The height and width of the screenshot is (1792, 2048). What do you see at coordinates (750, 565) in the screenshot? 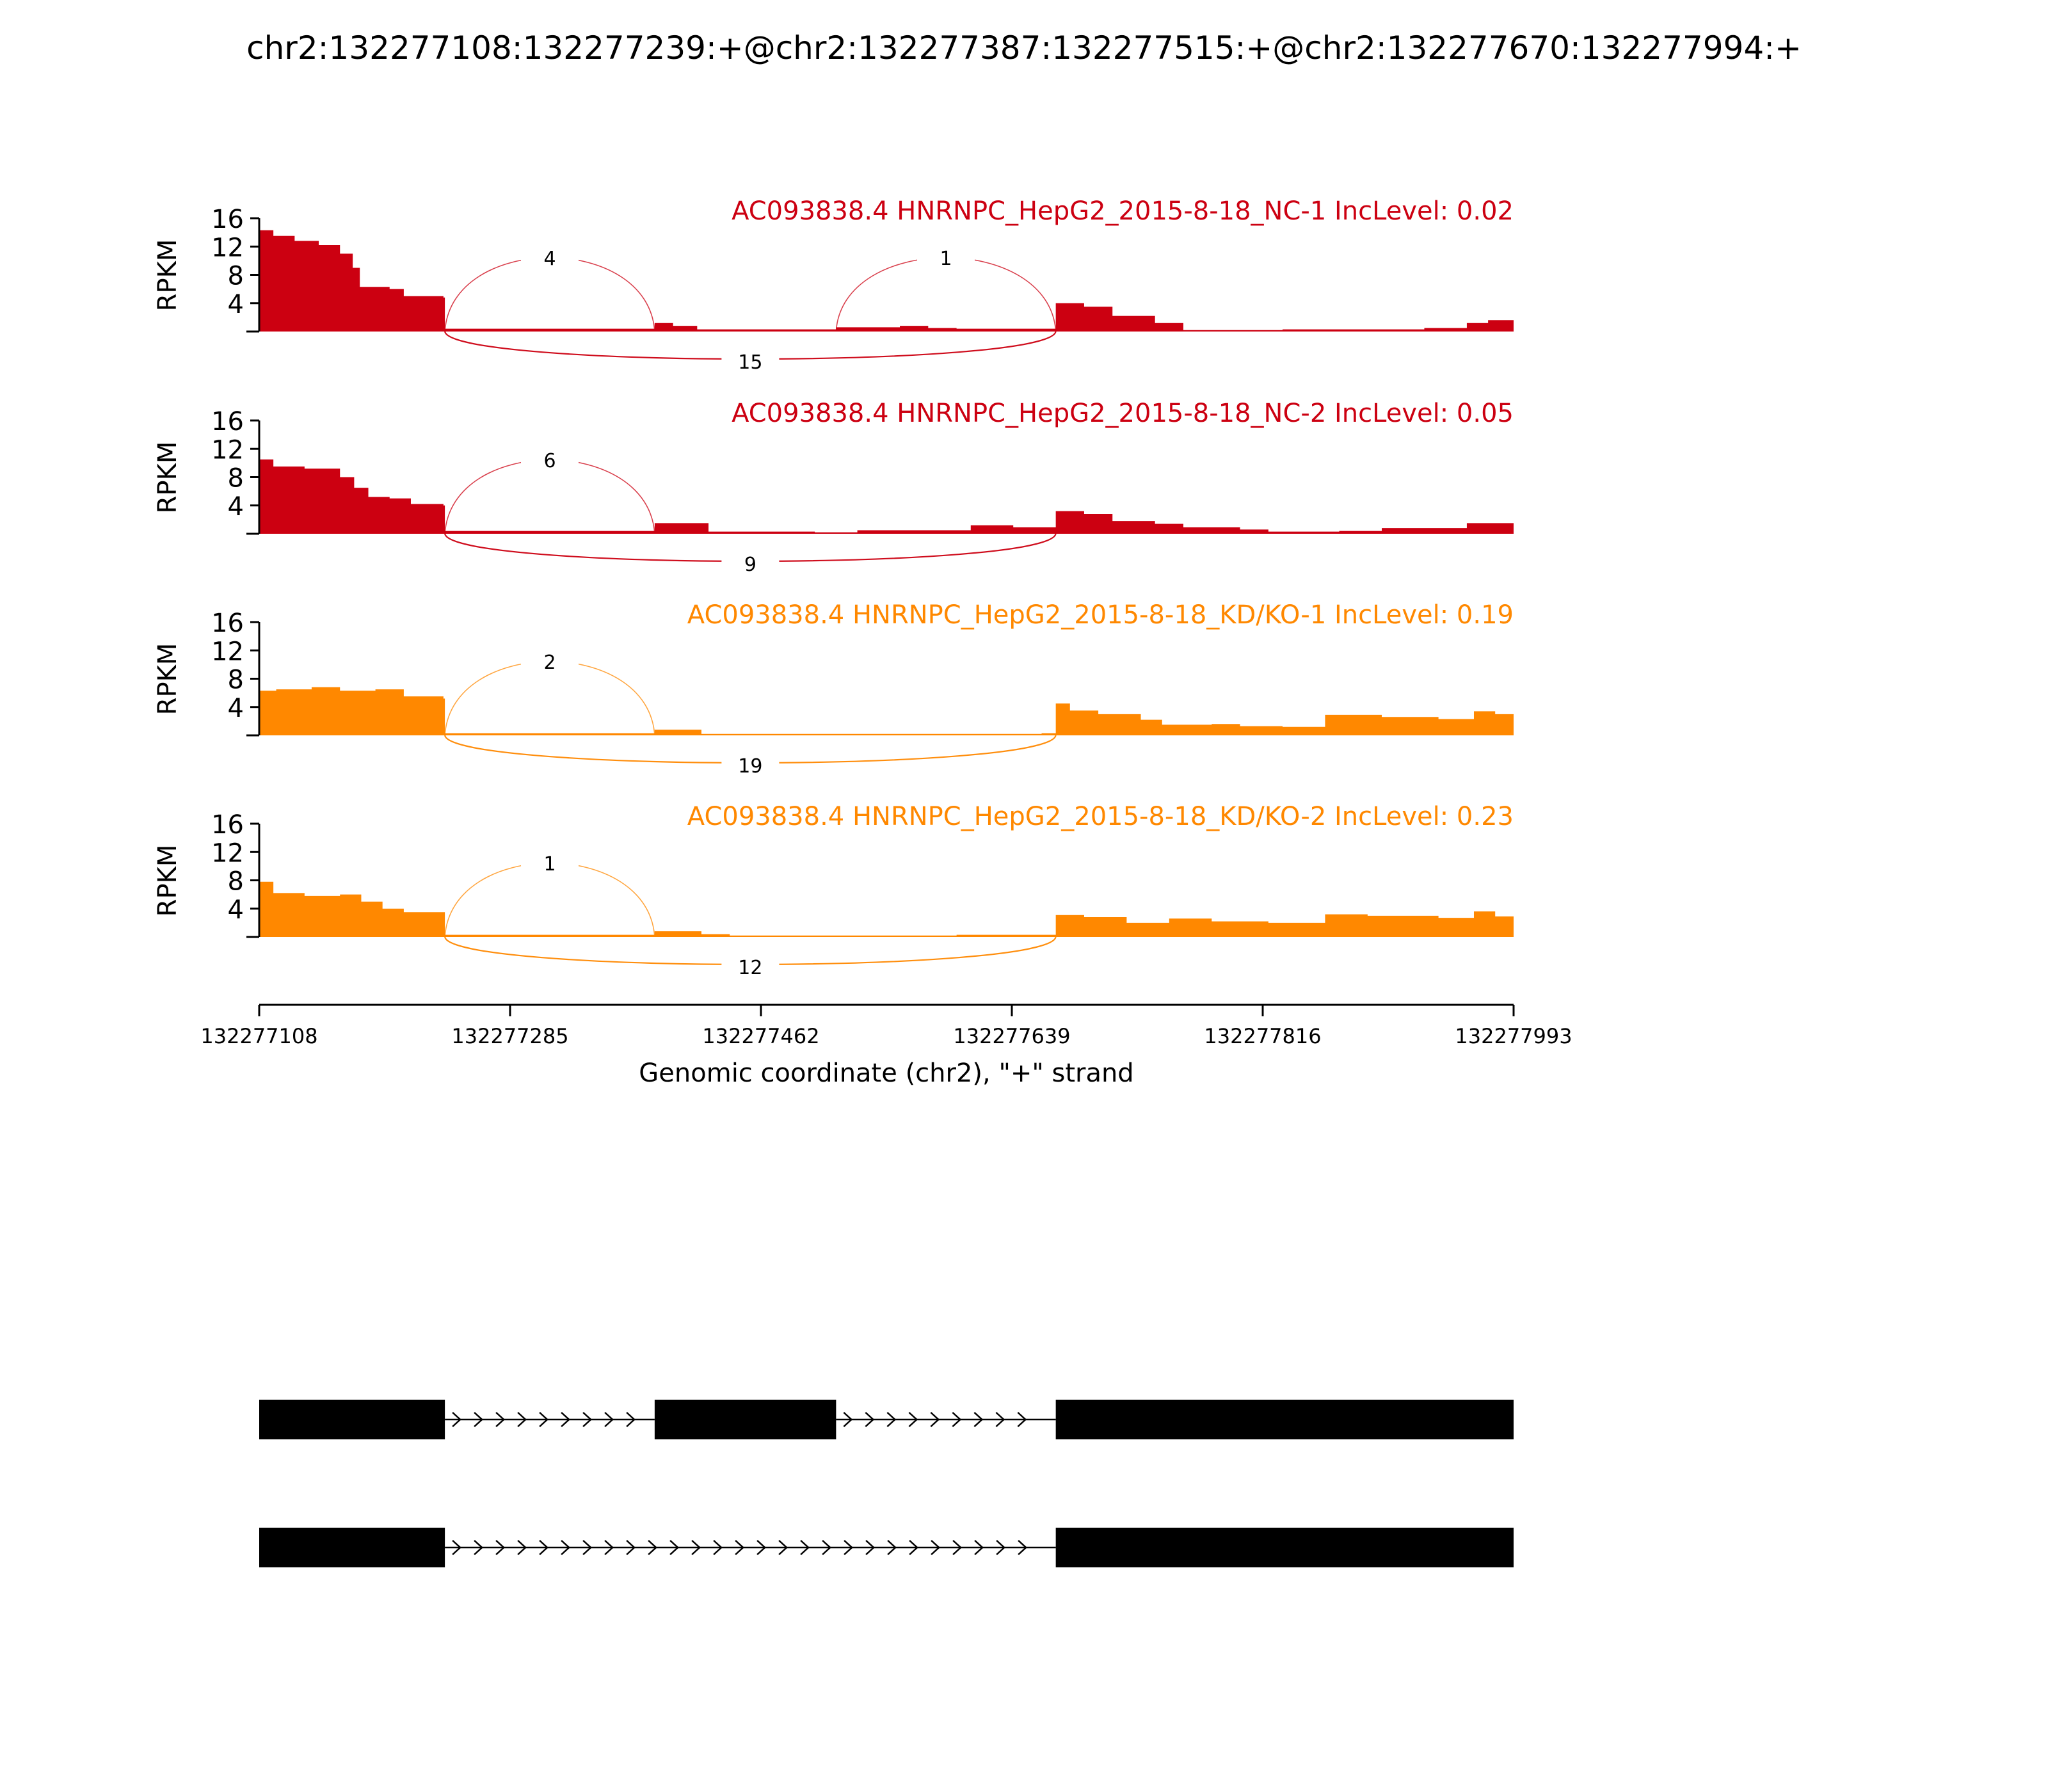
I see `junction-count: 9` at bounding box center [750, 565].